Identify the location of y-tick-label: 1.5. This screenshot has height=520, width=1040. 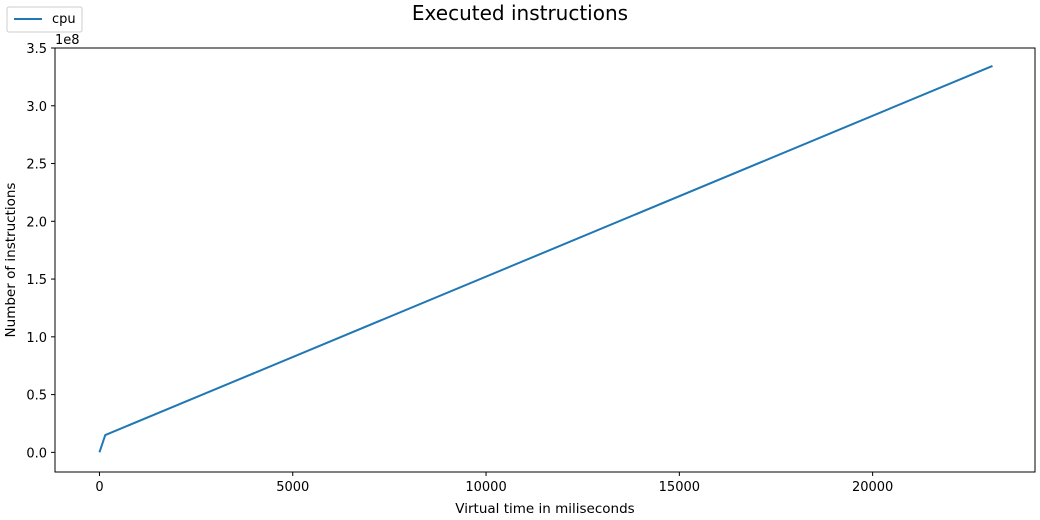
(36, 280).